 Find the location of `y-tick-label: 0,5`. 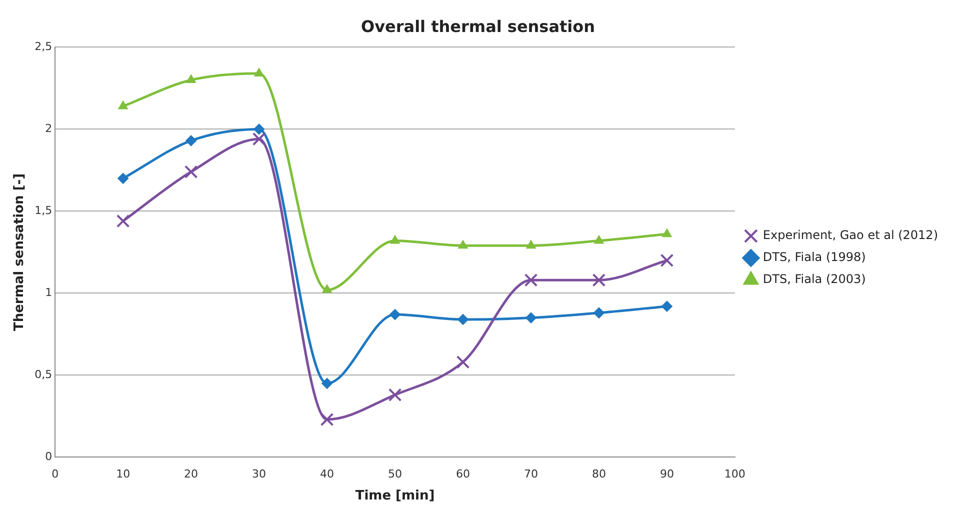

y-tick-label: 0,5 is located at coordinates (43, 375).